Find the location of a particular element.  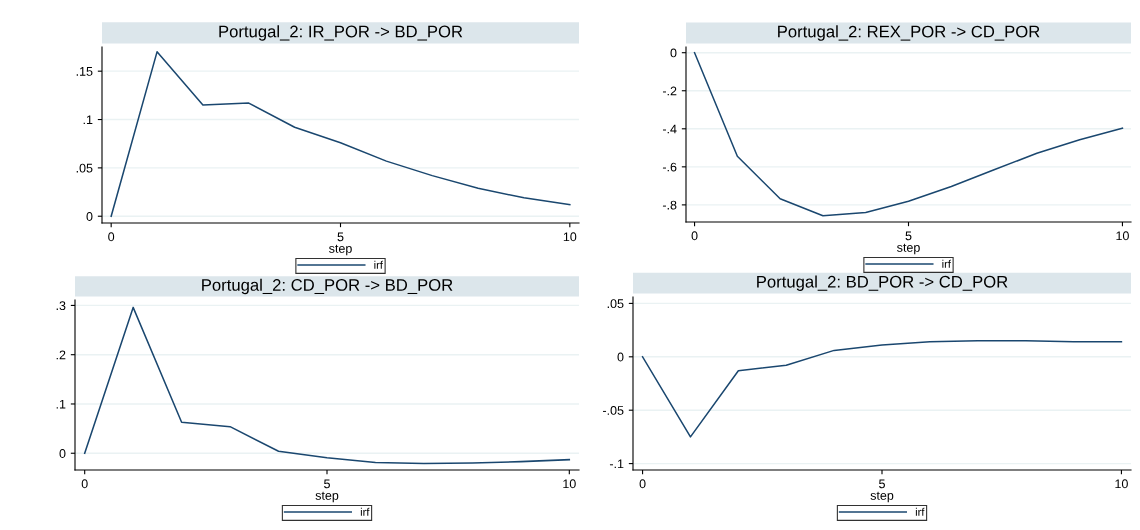

y-tick-label: -.2 is located at coordinates (669, 91).